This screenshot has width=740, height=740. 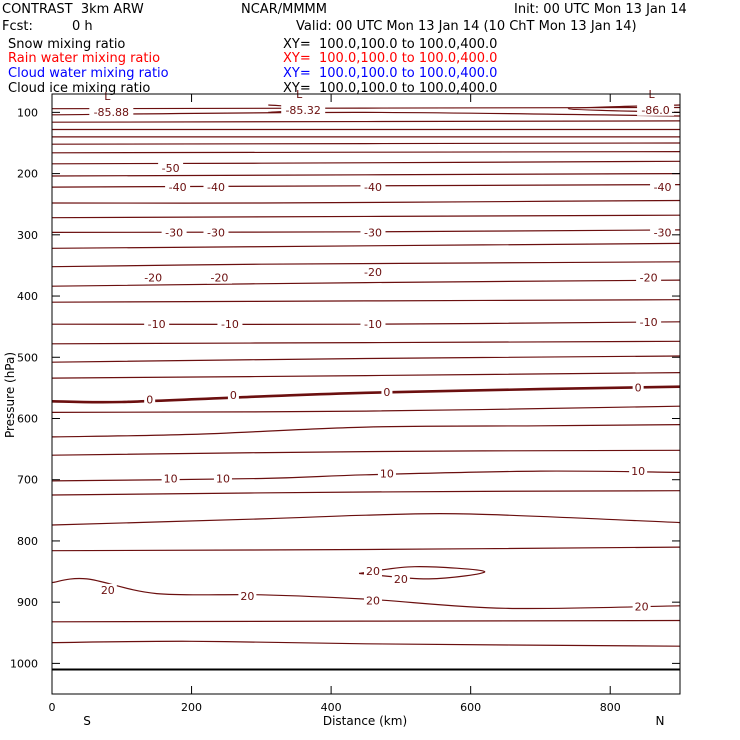 I want to click on x-tick-label-200: 200, so click(x=191, y=707).